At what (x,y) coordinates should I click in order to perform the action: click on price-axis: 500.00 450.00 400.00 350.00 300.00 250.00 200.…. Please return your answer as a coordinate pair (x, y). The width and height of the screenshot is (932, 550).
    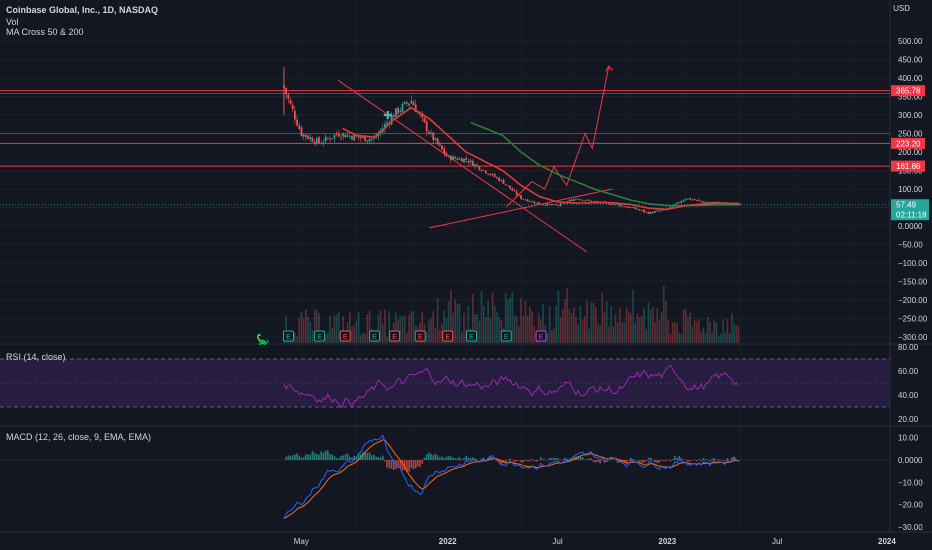
    Looking at the image, I should click on (913, 189).